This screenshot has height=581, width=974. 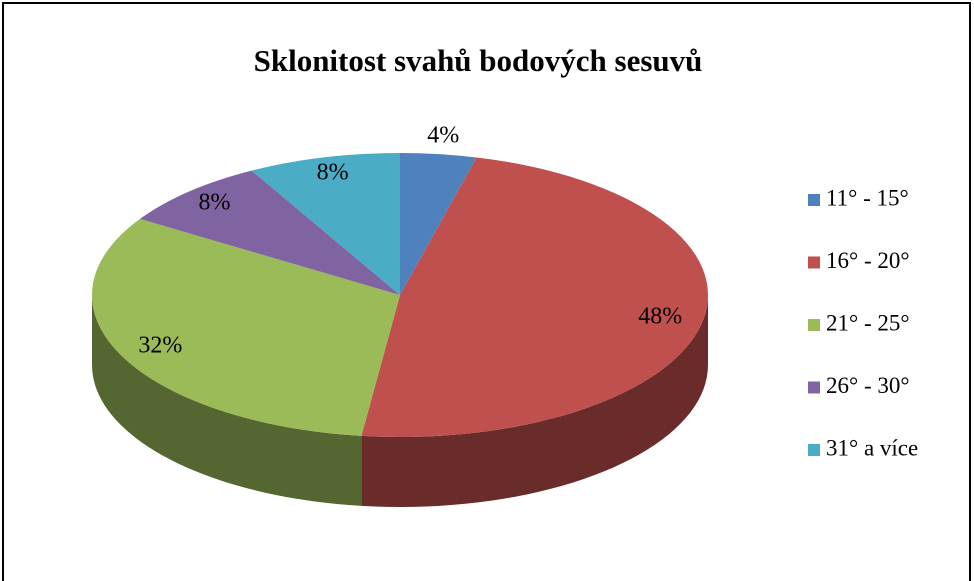 What do you see at coordinates (660, 316) in the screenshot?
I see `data-label: 48%` at bounding box center [660, 316].